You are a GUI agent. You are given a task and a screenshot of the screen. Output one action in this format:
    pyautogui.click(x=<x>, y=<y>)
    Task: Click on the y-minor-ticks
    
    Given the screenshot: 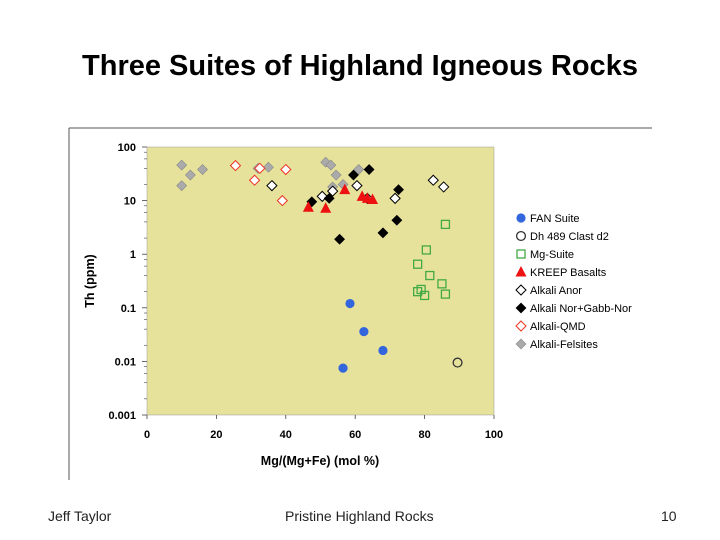 What is the action you would take?
    pyautogui.click(x=145, y=275)
    